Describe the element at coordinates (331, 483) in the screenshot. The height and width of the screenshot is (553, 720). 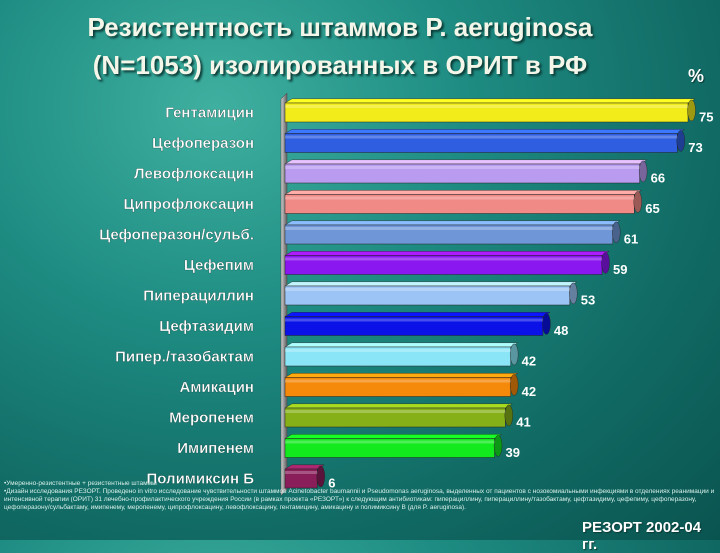
I see `value-label: 6` at that location.